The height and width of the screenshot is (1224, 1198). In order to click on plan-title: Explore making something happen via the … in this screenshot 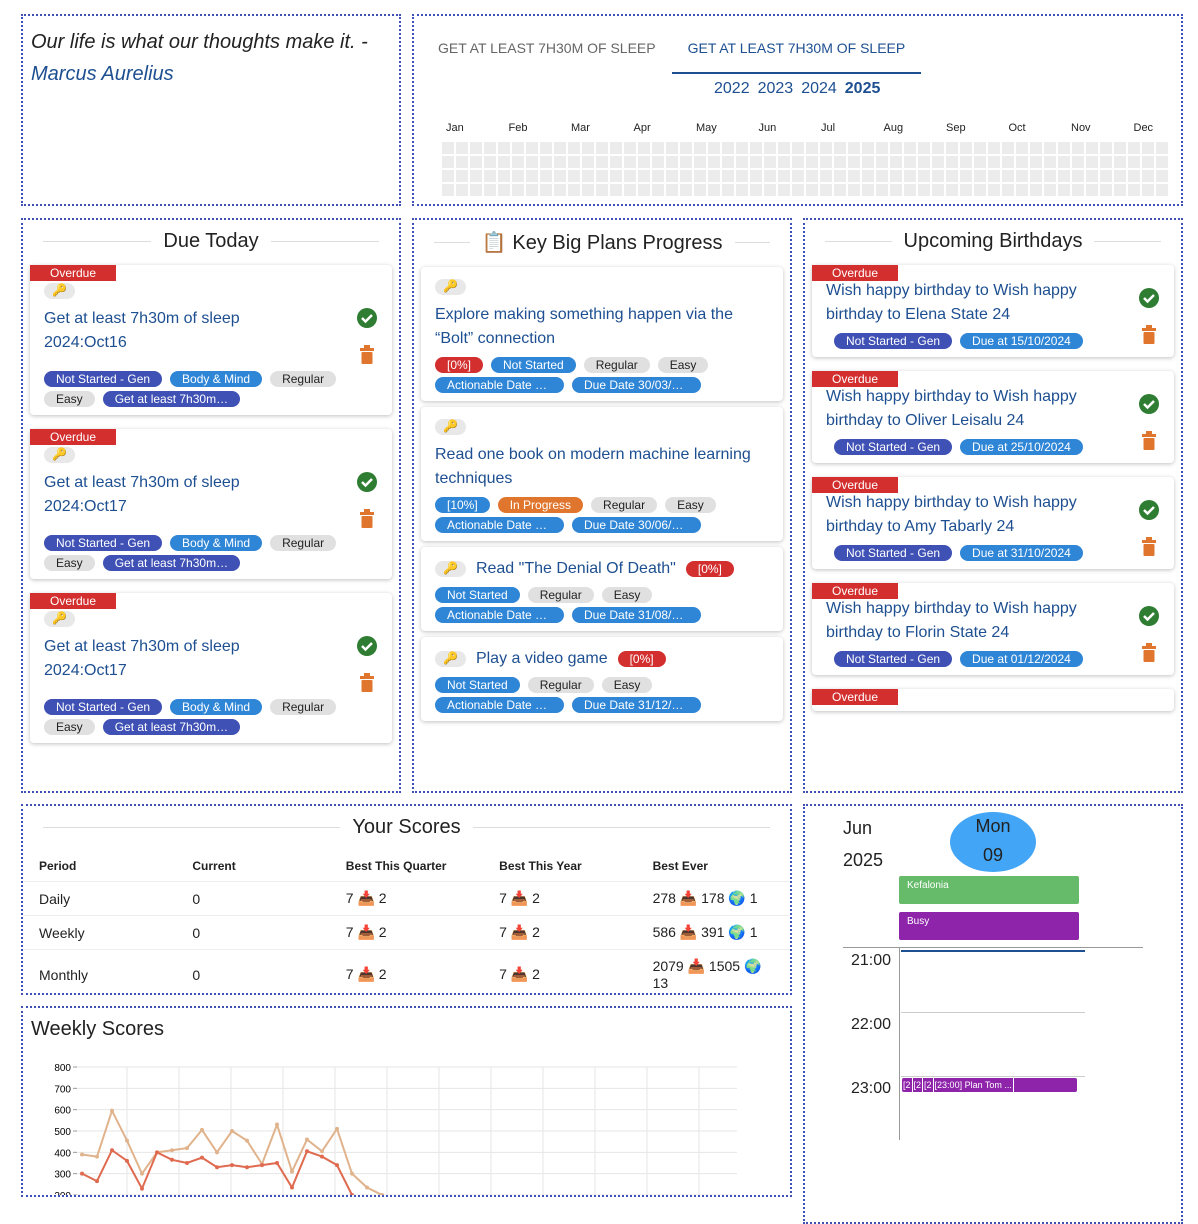, I will do `click(584, 326)`.